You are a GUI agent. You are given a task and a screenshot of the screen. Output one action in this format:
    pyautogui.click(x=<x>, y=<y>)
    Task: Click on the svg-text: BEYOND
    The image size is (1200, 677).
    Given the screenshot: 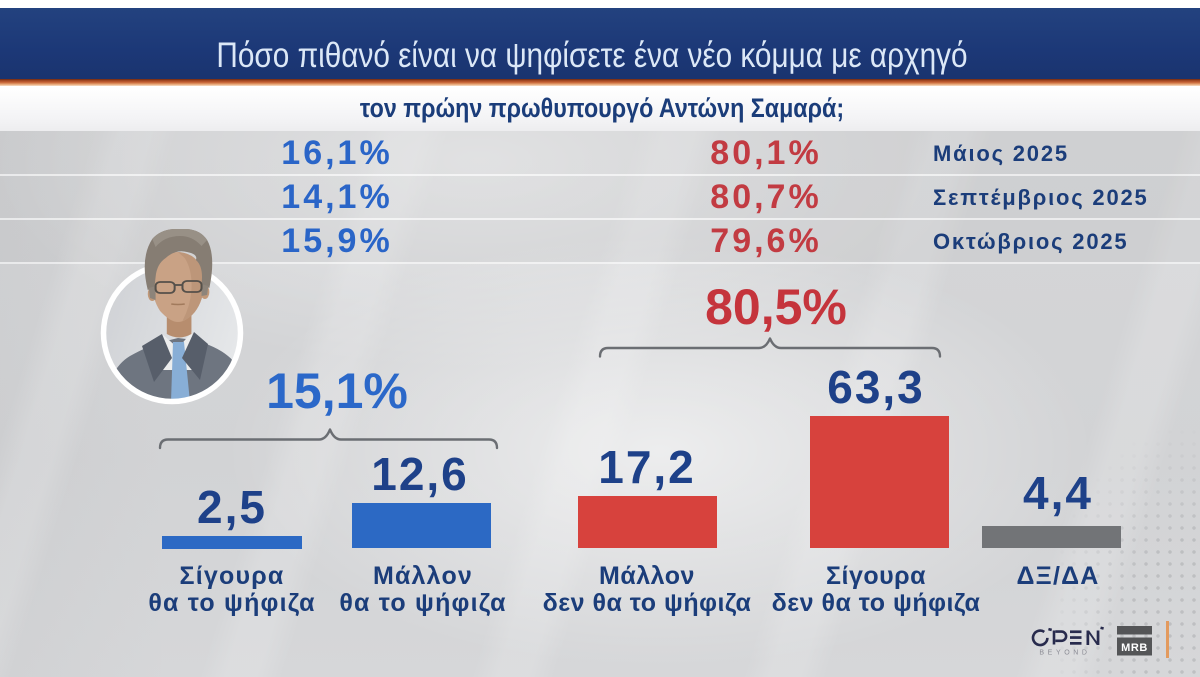 What is the action you would take?
    pyautogui.click(x=1064, y=653)
    